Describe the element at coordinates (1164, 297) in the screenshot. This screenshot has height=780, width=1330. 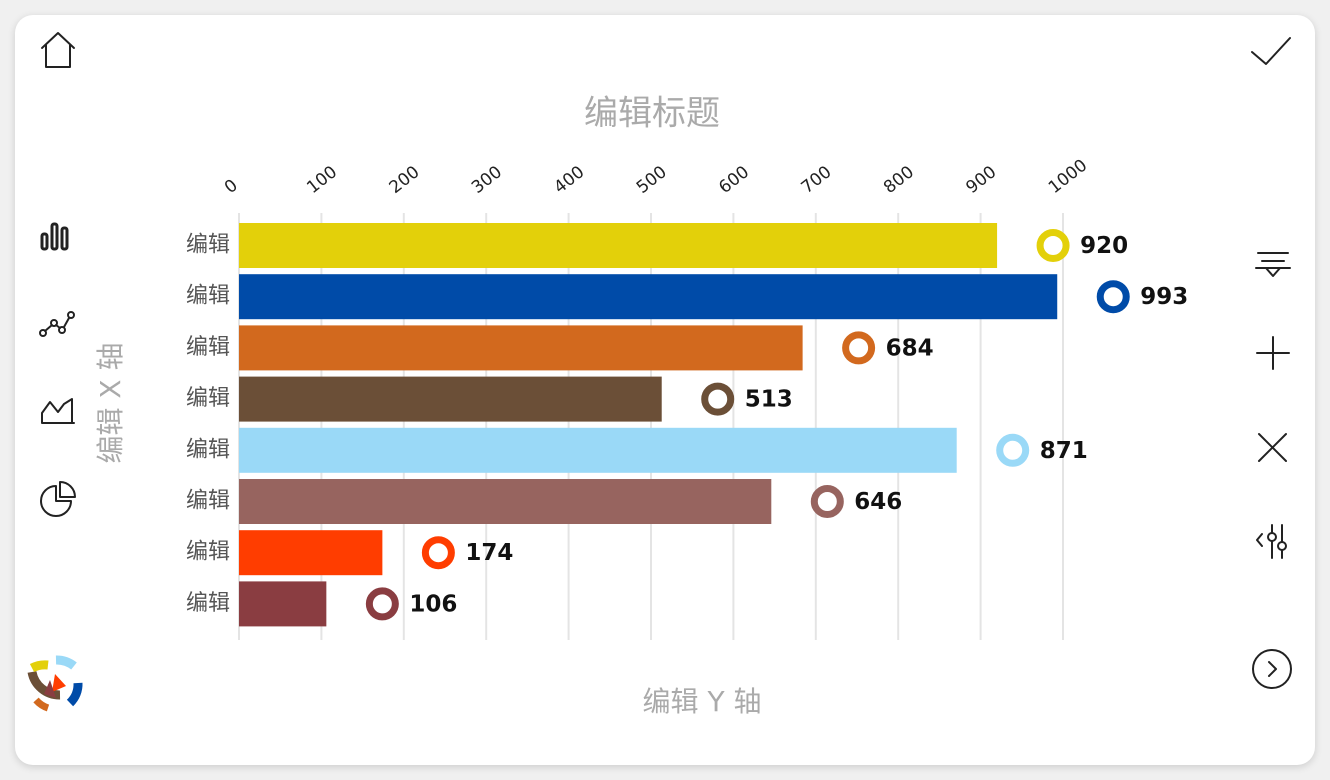
I see `value-label: 993` at that location.